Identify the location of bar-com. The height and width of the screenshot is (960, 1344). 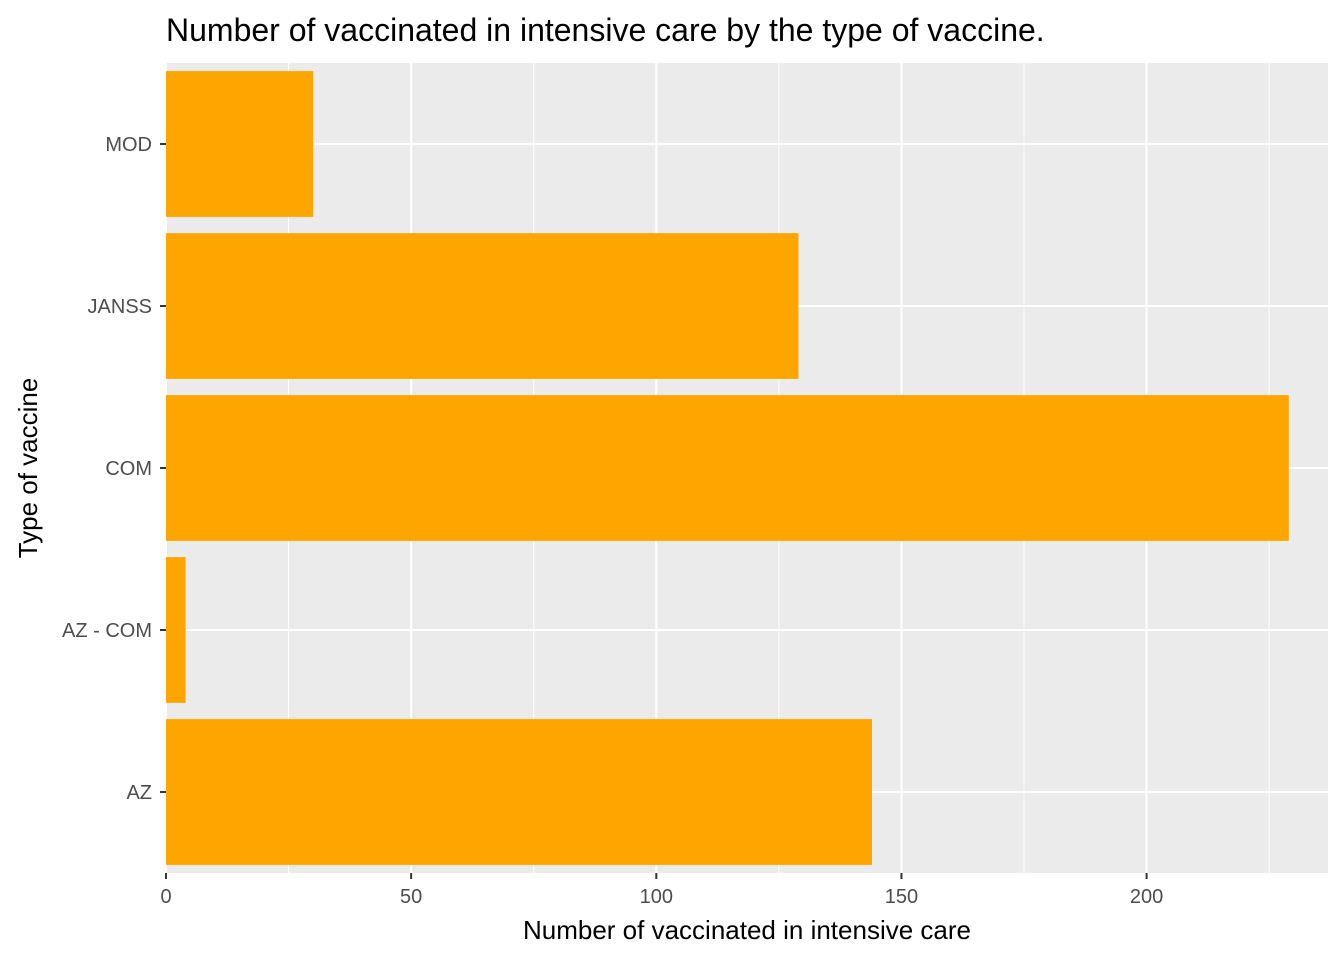
(727, 468).